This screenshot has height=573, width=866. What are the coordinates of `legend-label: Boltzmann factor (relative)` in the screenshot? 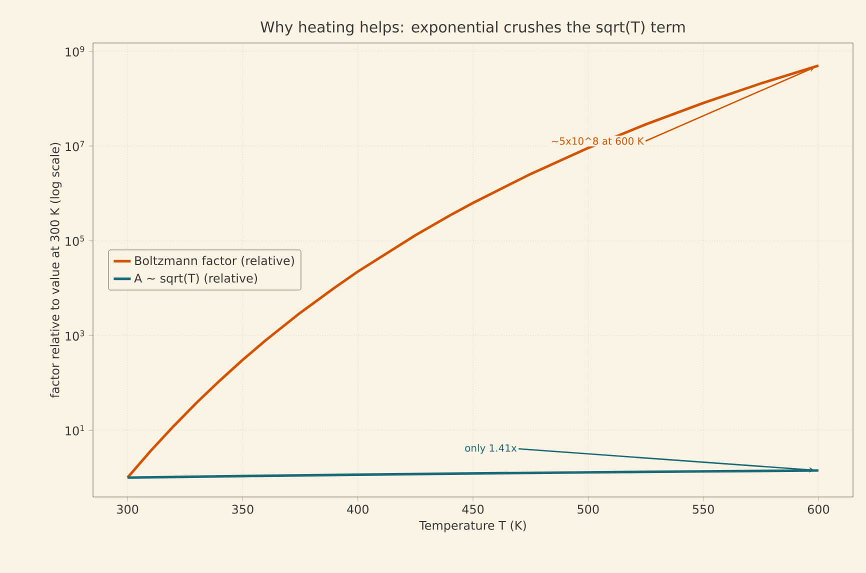 It's located at (214, 261).